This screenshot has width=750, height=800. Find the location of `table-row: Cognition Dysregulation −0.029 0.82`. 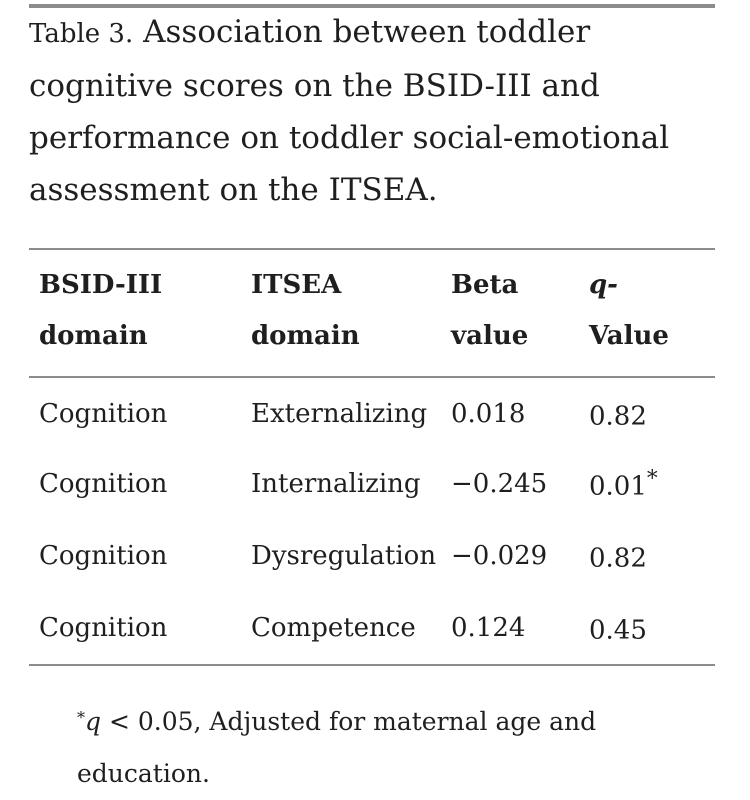

table-row: Cognition Dysregulation −0.029 0.82 is located at coordinates (372, 556).